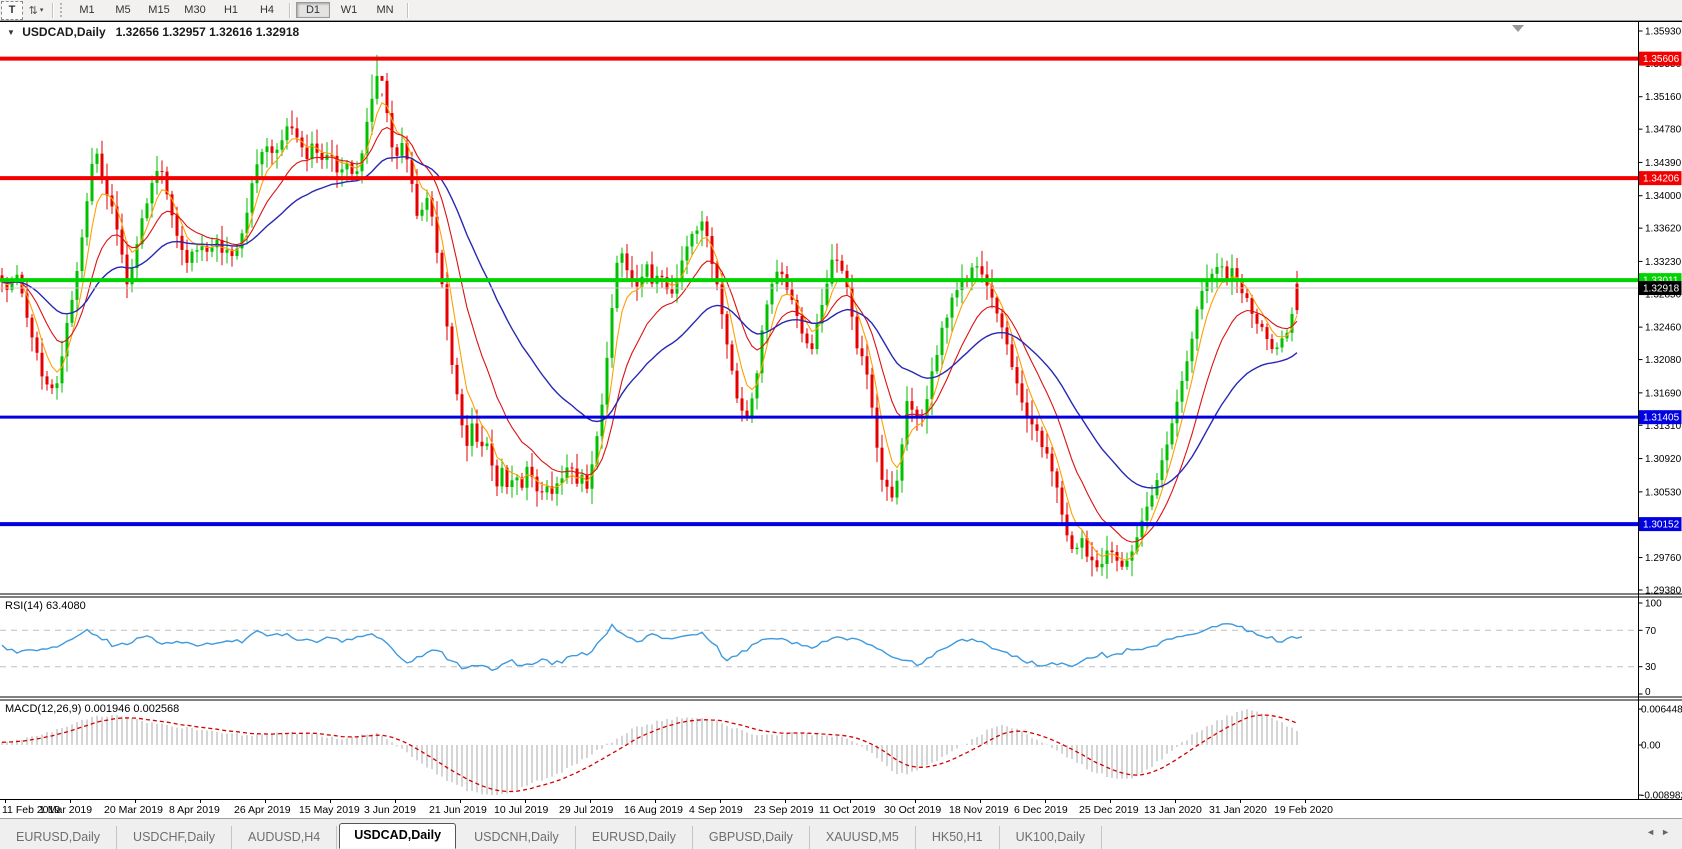  What do you see at coordinates (1654, 832) in the screenshot?
I see `tab-scroll-left-icon: ◄` at bounding box center [1654, 832].